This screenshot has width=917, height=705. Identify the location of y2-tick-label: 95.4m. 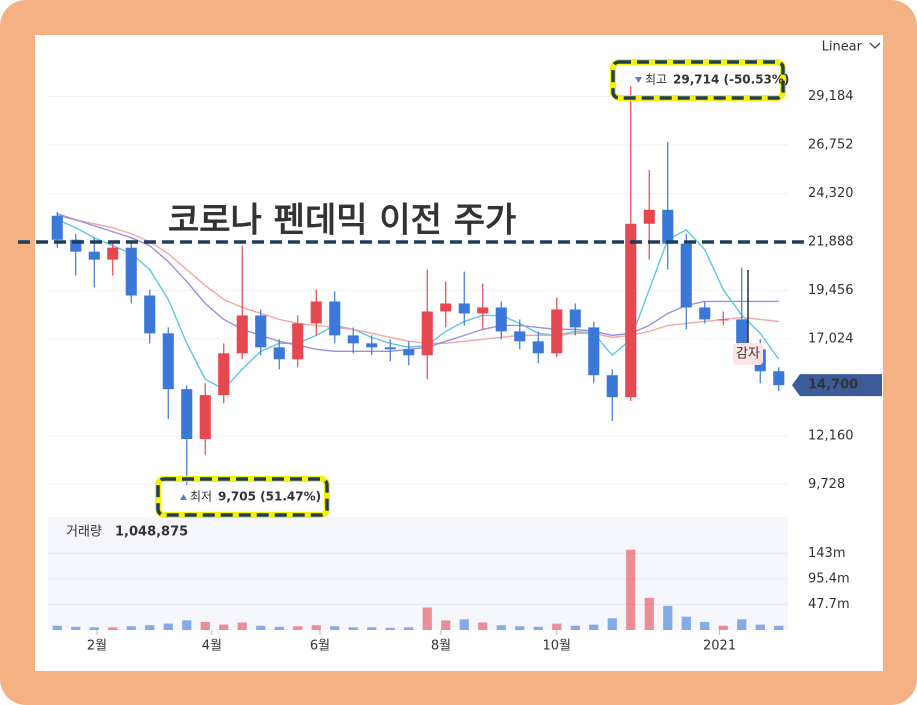
(829, 578).